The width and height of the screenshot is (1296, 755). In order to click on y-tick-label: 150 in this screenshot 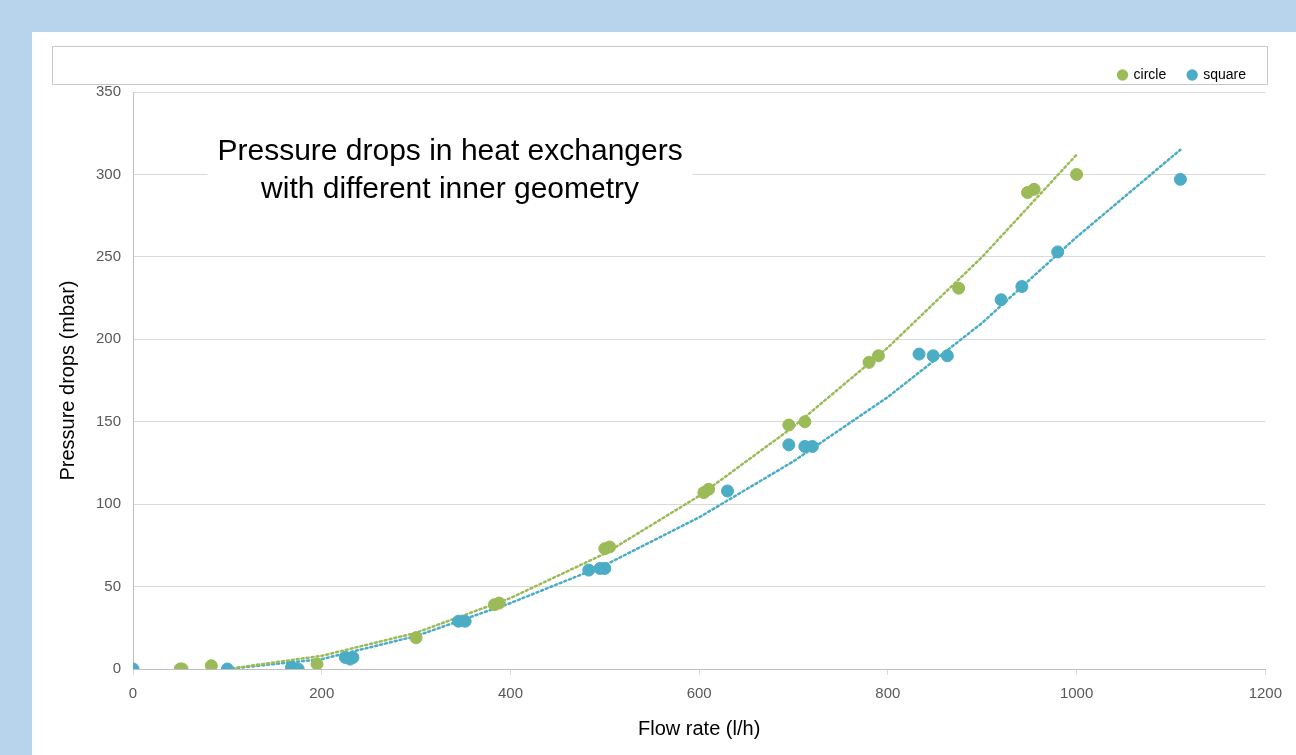, I will do `click(109, 420)`.